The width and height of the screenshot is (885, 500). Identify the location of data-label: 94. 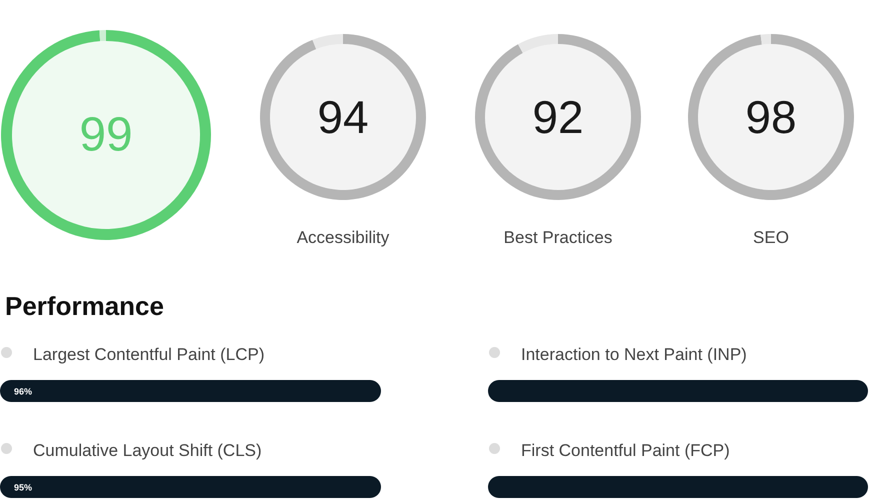
(343, 117).